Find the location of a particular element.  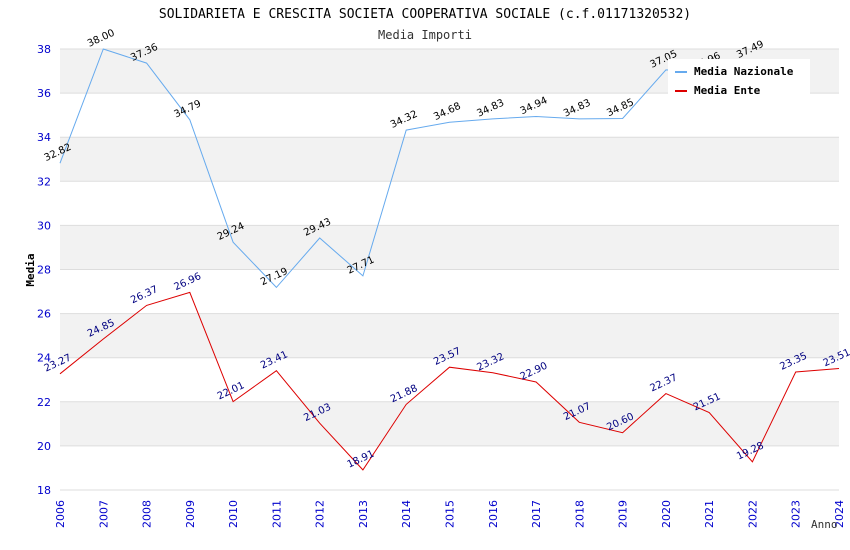

legend-box is located at coordinates (739, 78).